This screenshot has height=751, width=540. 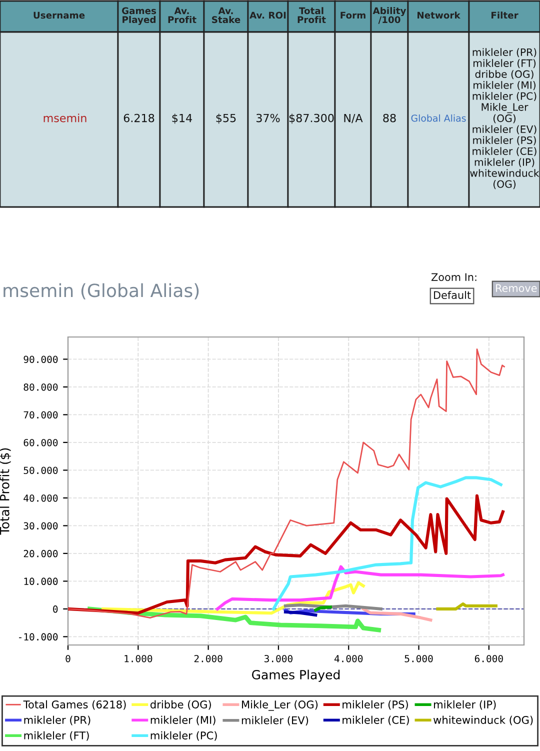 What do you see at coordinates (56, 736) in the screenshot?
I see `legend-label: mikleler (FT)` at bounding box center [56, 736].